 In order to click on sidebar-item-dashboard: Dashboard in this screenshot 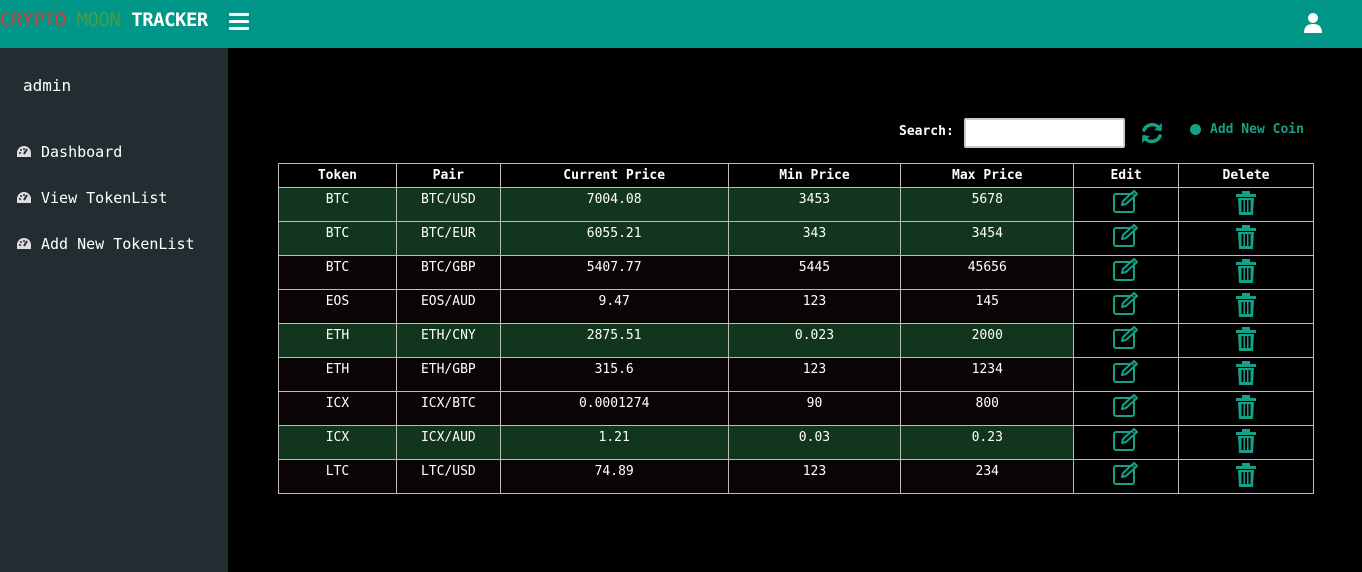, I will do `click(69, 152)`.